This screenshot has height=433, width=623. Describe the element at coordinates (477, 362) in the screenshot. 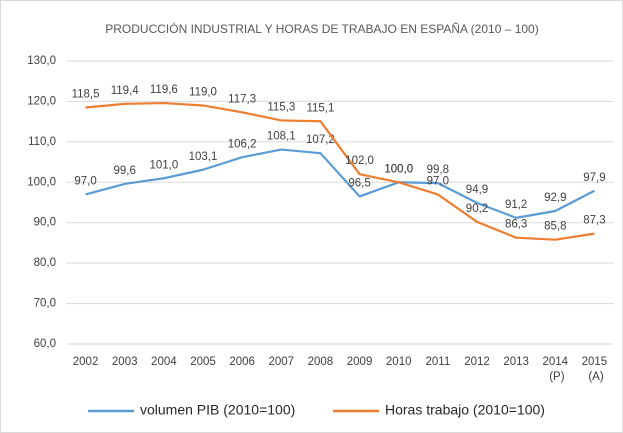

I see `x-tick-label: 2012` at that location.